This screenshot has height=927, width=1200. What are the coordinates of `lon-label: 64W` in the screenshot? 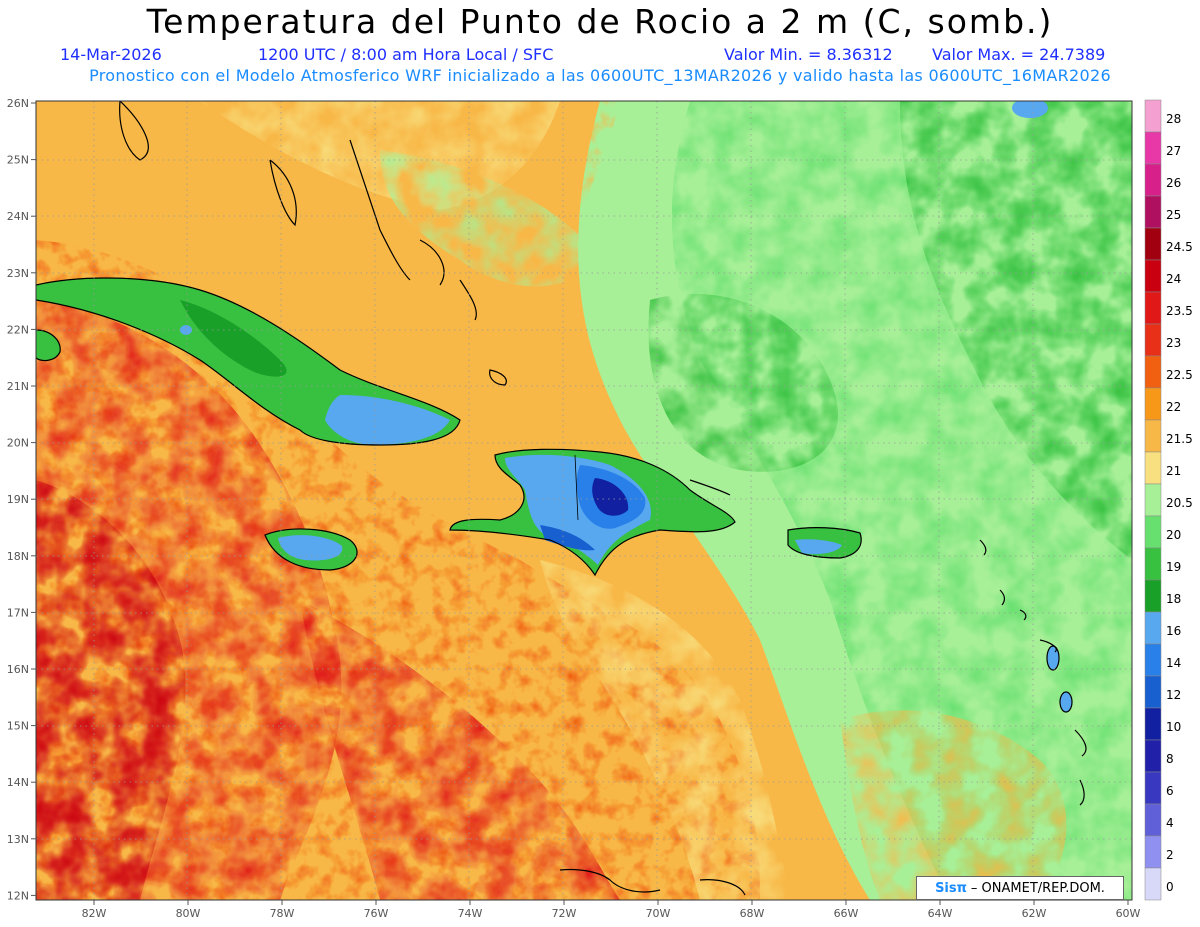 It's located at (940, 913).